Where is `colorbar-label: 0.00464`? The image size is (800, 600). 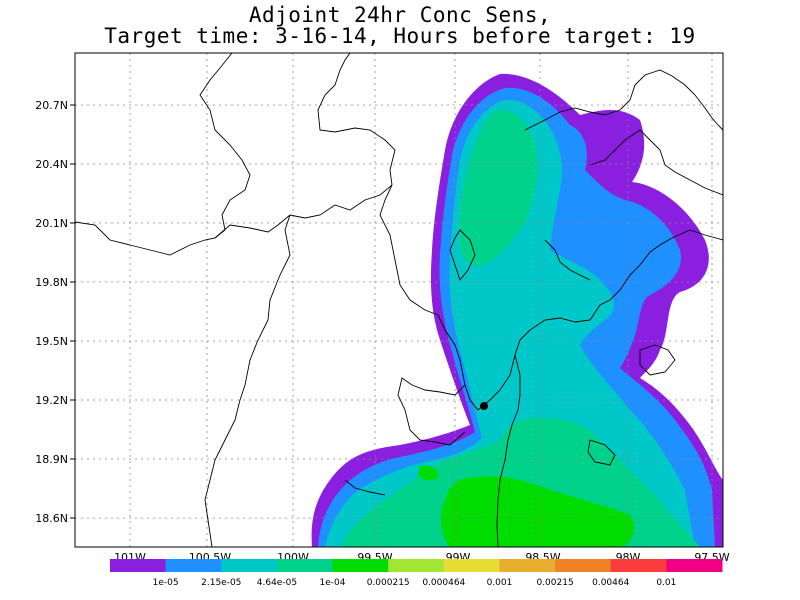
colorbar-label: 0.00464 is located at coordinates (610, 583).